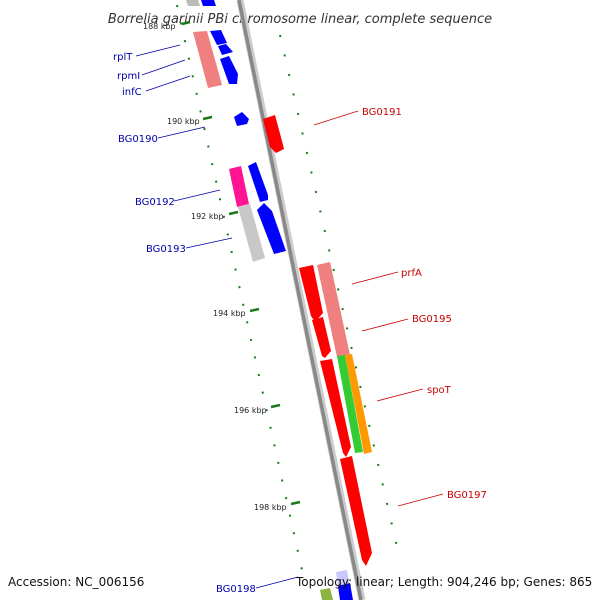 Image resolution: width=600 pixels, height=600 pixels. What do you see at coordinates (236, 589) in the screenshot?
I see `gene-label-BG0198: BG0198` at bounding box center [236, 589].